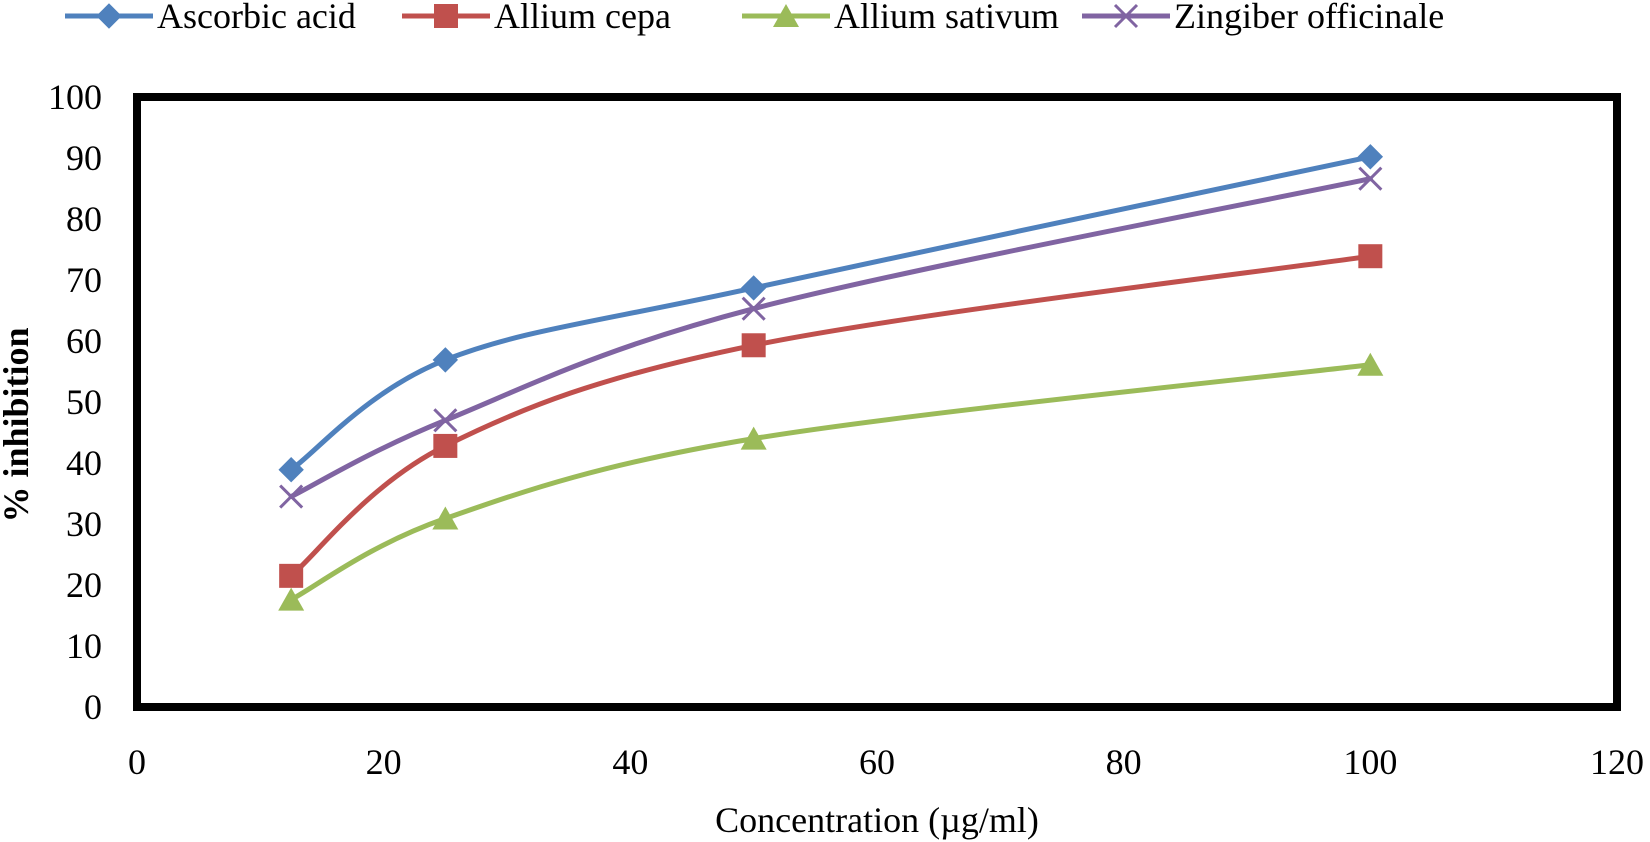 This screenshot has height=842, width=1650. Describe the element at coordinates (84, 463) in the screenshot. I see `y-tick-label: 40` at that location.